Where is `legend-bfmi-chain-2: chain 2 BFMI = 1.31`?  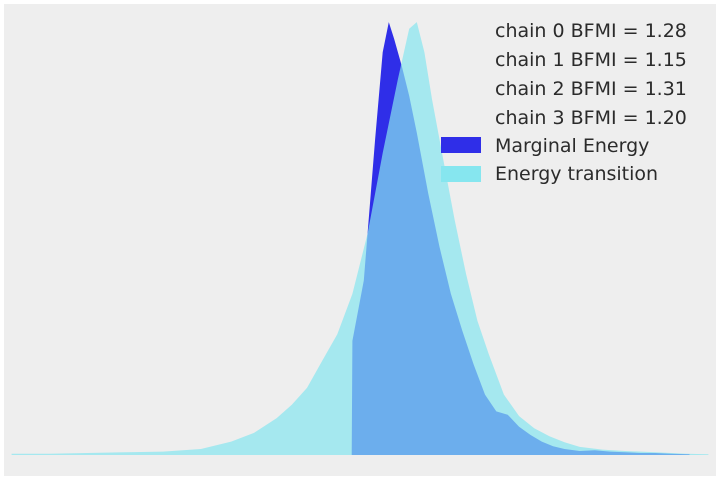 legend-bfmi-chain-2: chain 2 BFMI = 1.31 is located at coordinates (591, 89).